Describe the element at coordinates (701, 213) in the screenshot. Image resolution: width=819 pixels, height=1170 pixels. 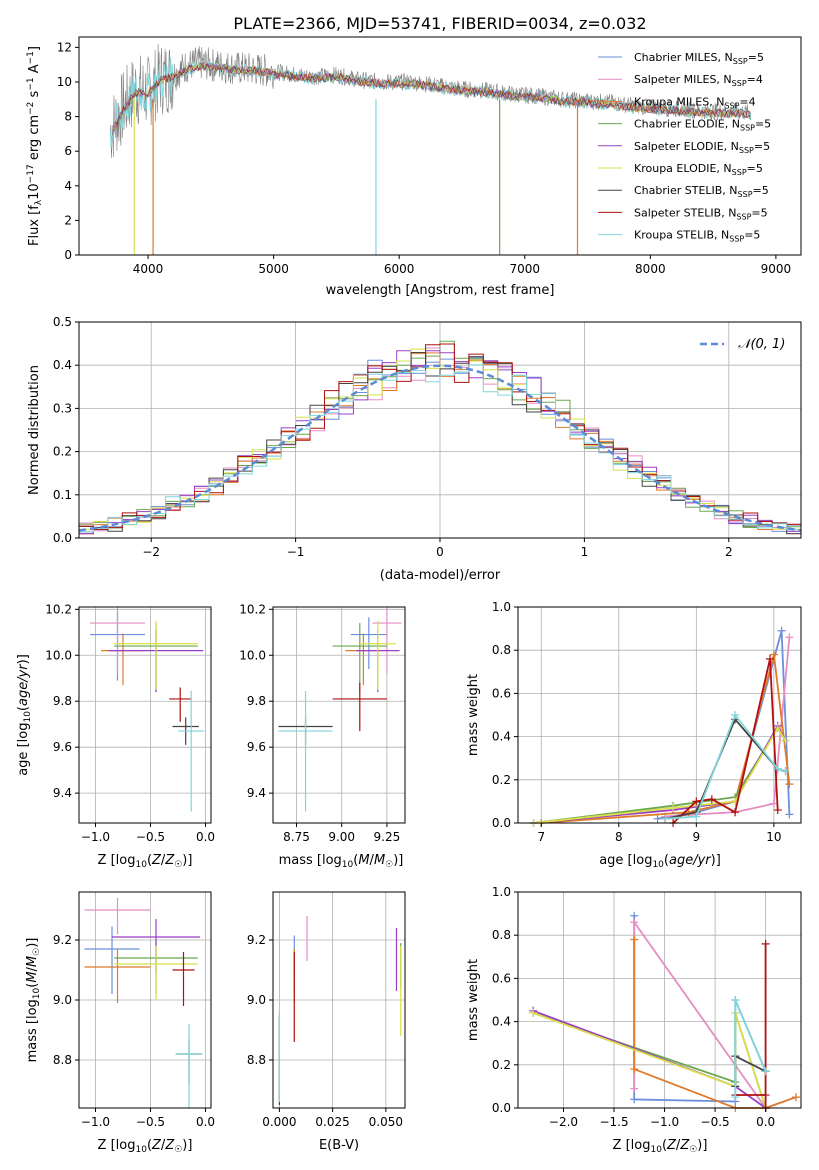
I see `legend-label: Salpeter STELIB, NSSP=5` at that location.